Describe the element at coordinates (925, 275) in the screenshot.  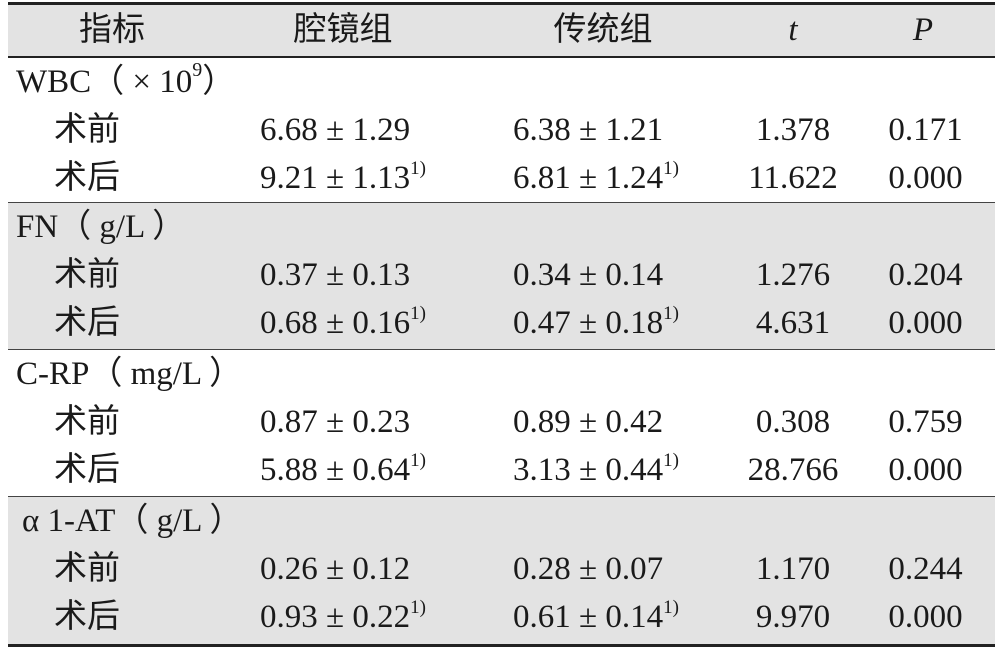
I see `p-value: 0.204` at that location.